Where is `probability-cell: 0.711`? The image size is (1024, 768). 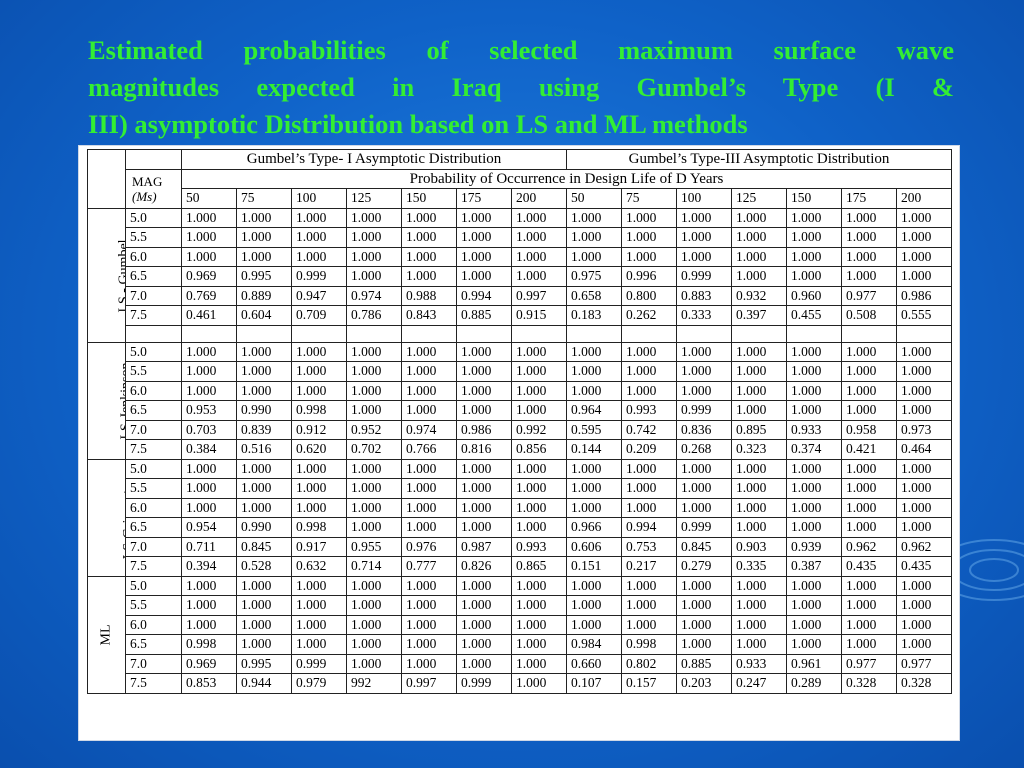 probability-cell: 0.711 is located at coordinates (209, 546).